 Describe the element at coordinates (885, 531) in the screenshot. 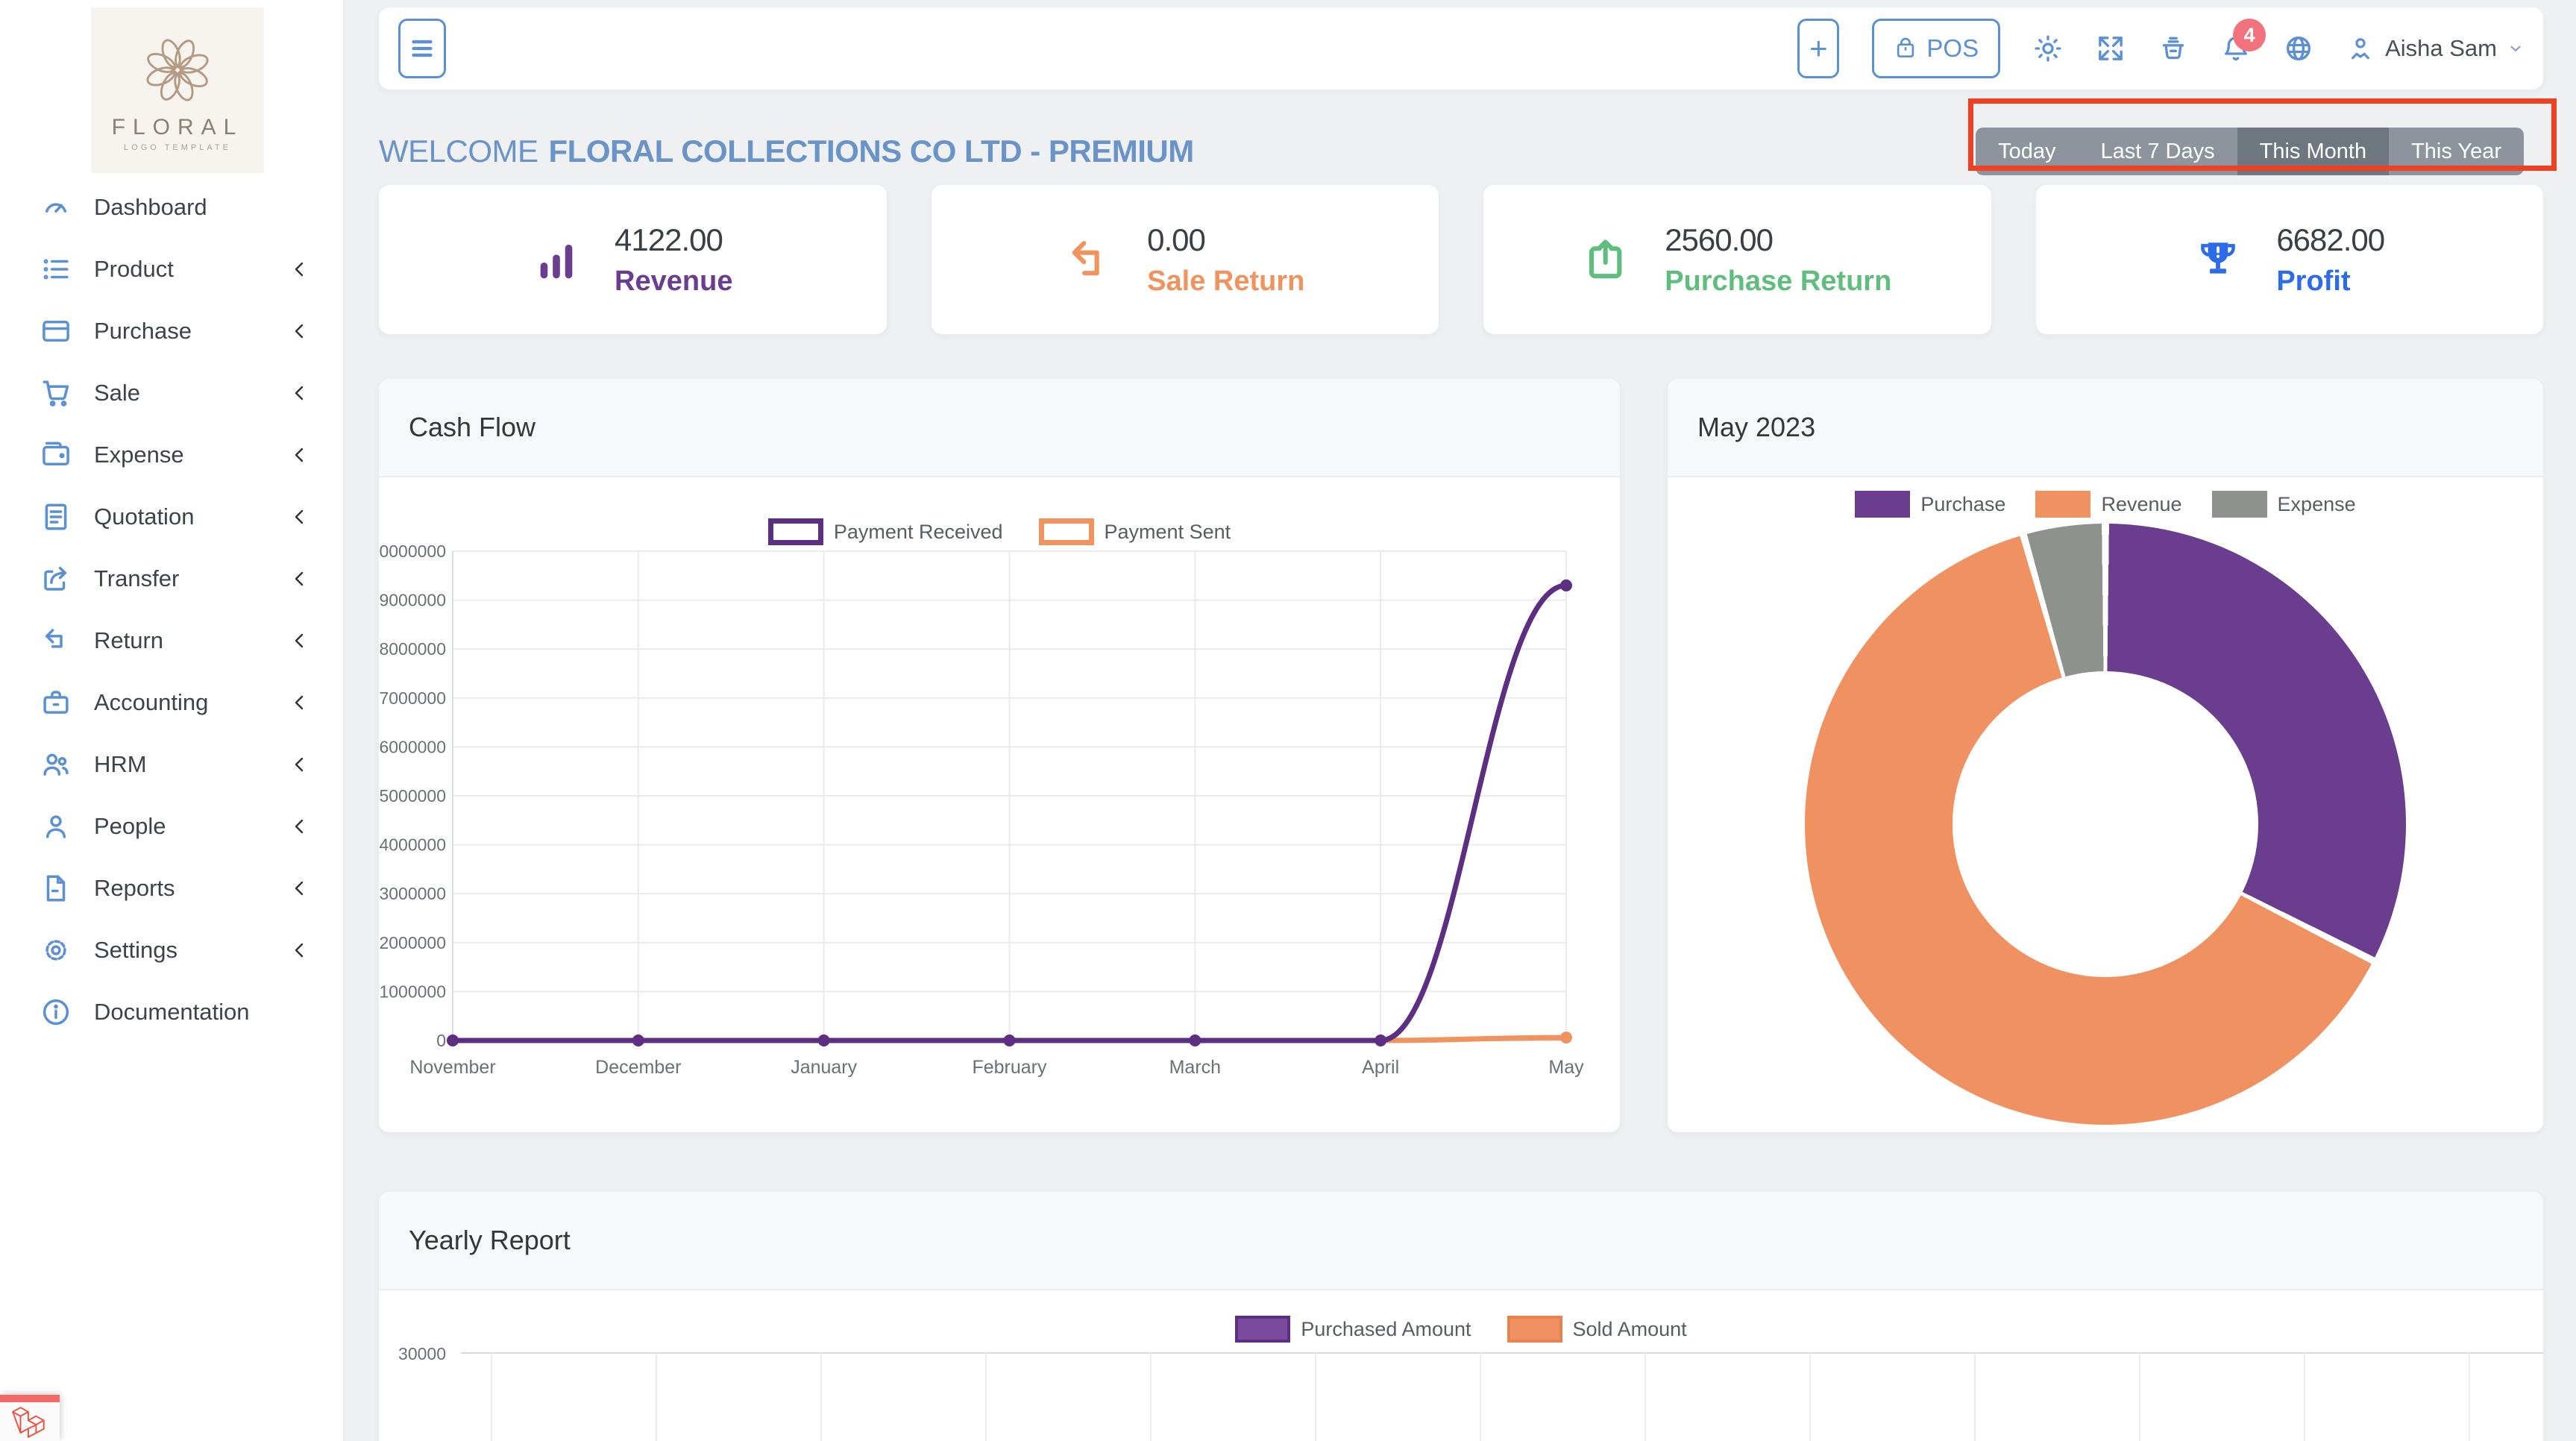

I see `legend-item-payment-received: Payment Received` at that location.